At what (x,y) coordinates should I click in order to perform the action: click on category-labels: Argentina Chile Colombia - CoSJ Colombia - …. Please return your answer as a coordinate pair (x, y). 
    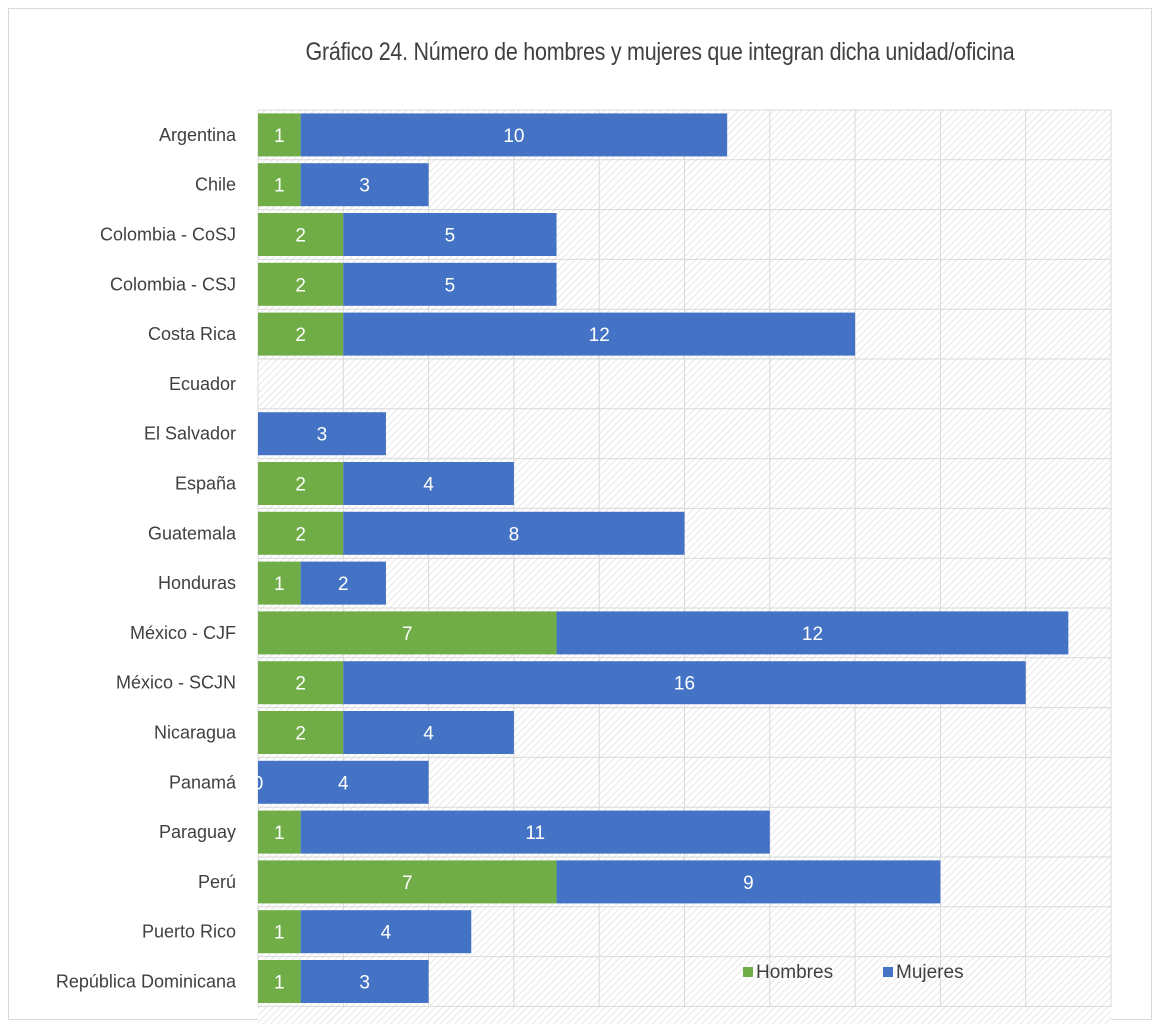
    Looking at the image, I should click on (146, 558).